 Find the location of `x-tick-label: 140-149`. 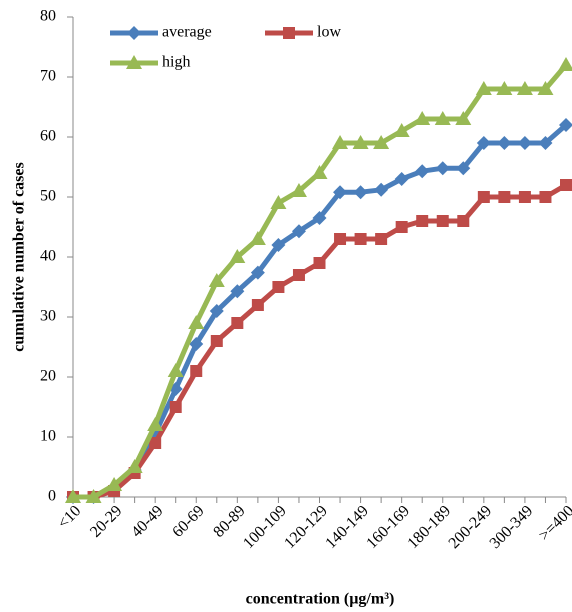

x-tick-label: 140-149 is located at coordinates (347, 527).